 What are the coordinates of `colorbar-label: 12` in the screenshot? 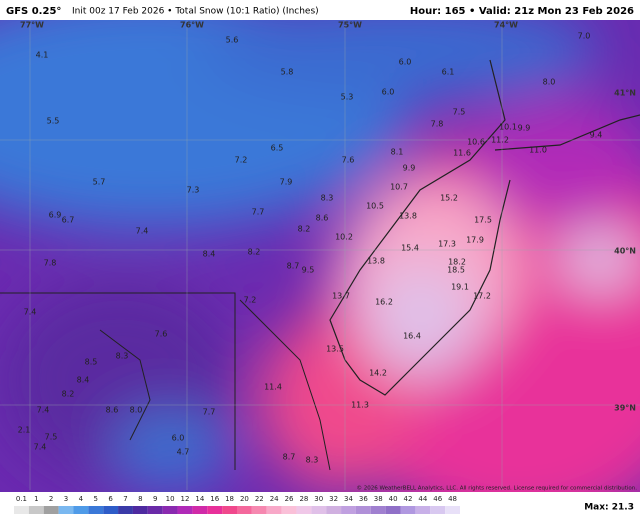 It's located at (185, 499).